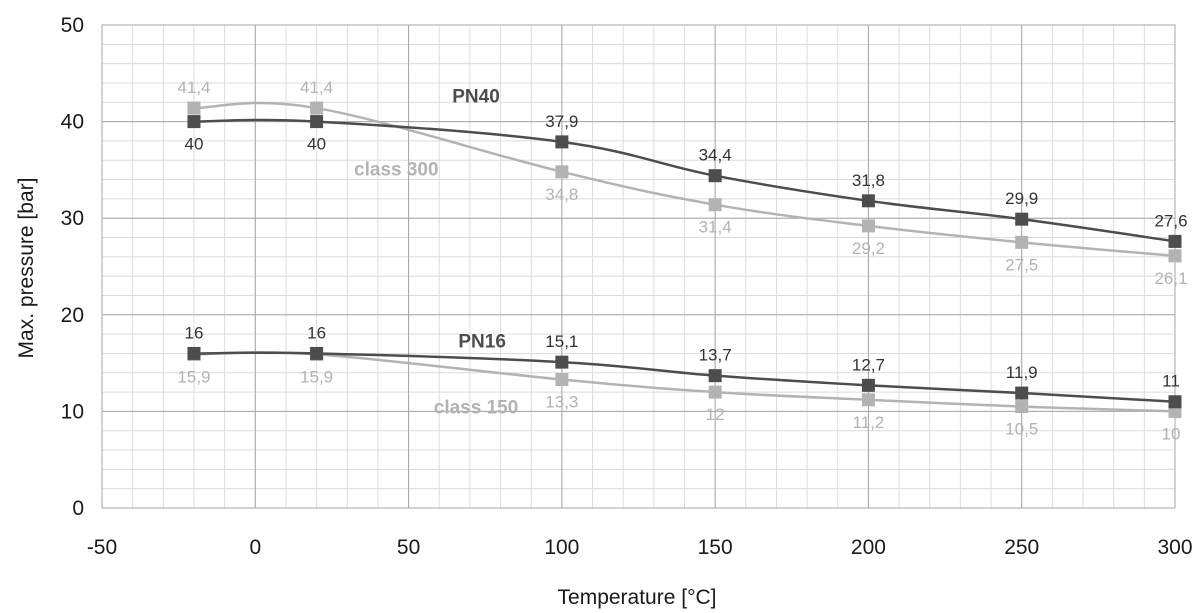  I want to click on y-axis-title: Max. pressure [bar], so click(26, 268).